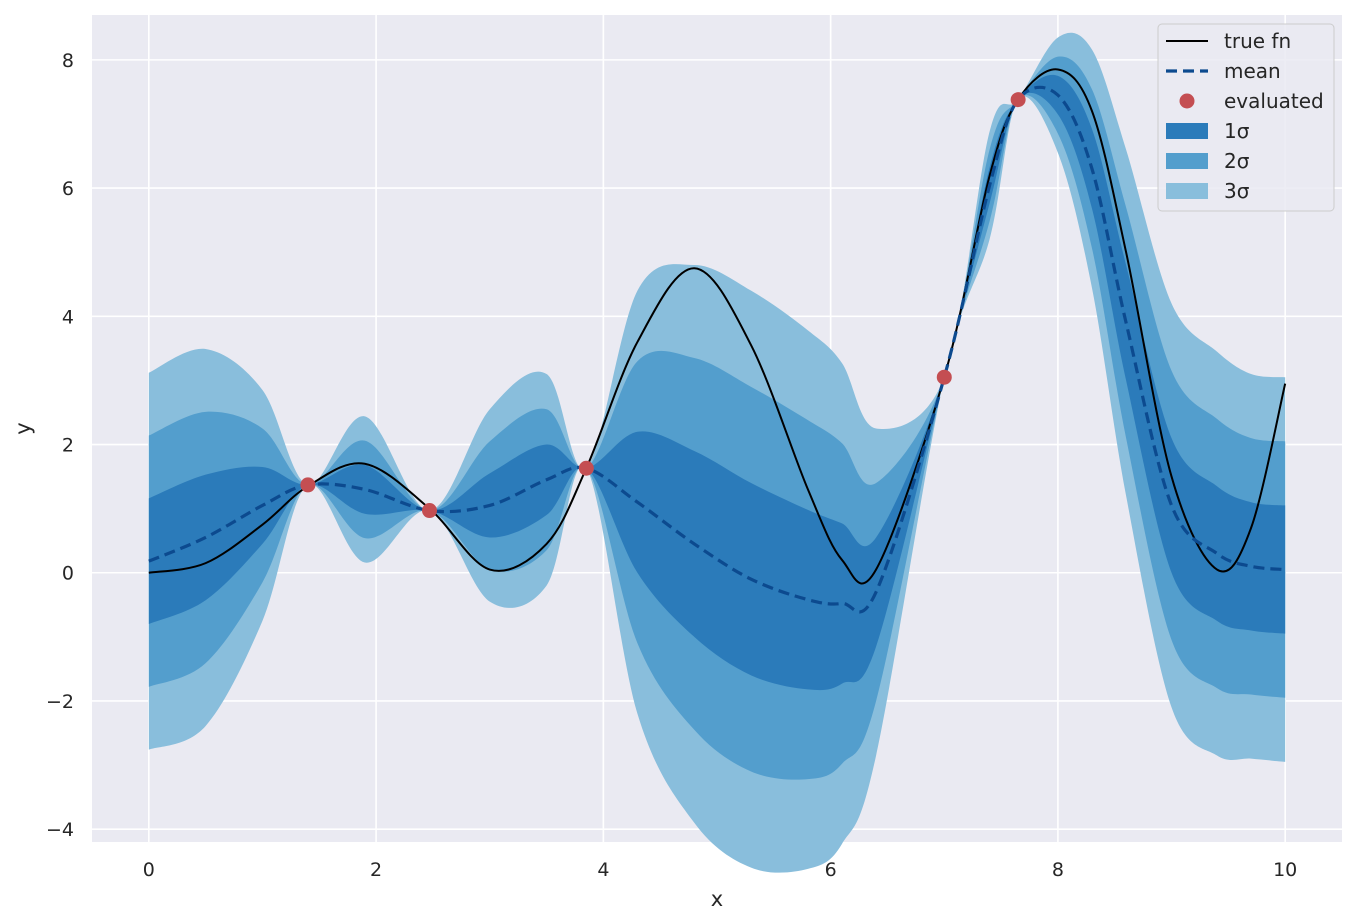 This screenshot has height=924, width=1358. What do you see at coordinates (1237, 161) in the screenshot?
I see `legend-label: 2σ` at bounding box center [1237, 161].